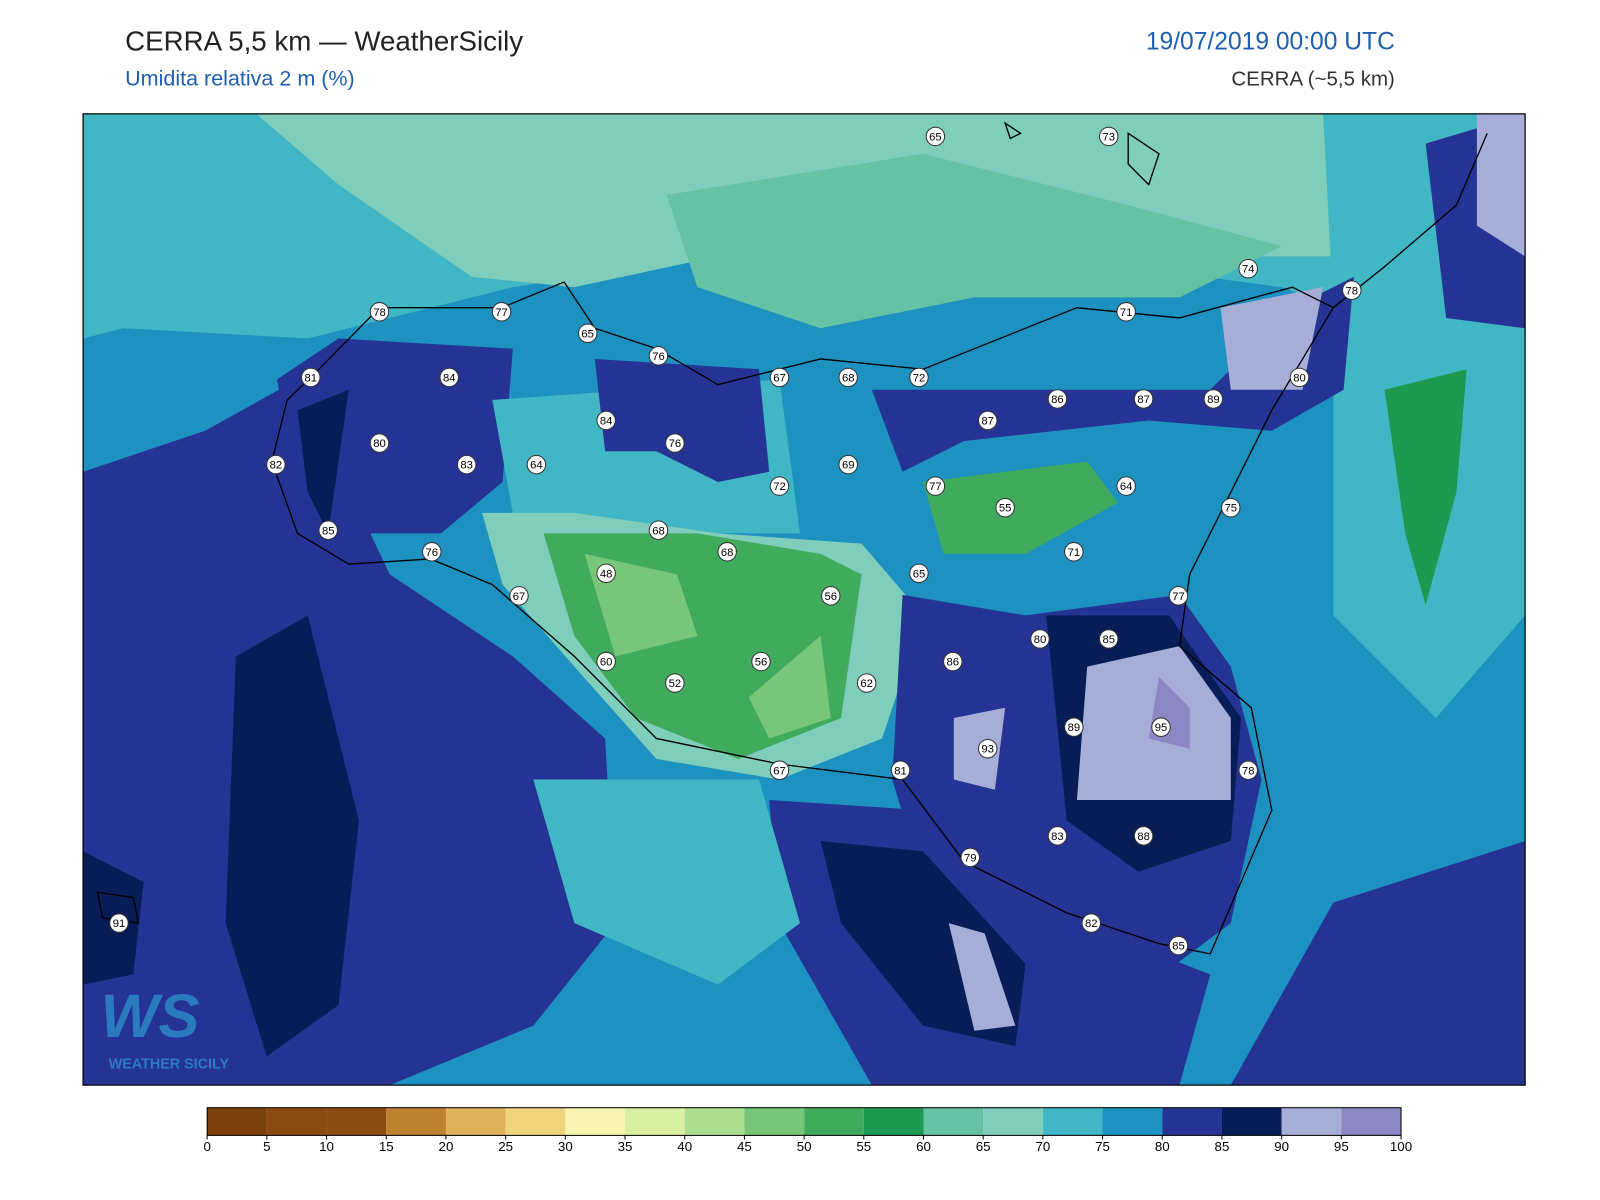 This screenshot has height=1200, width=1600. I want to click on station-value: 60, so click(606, 663).